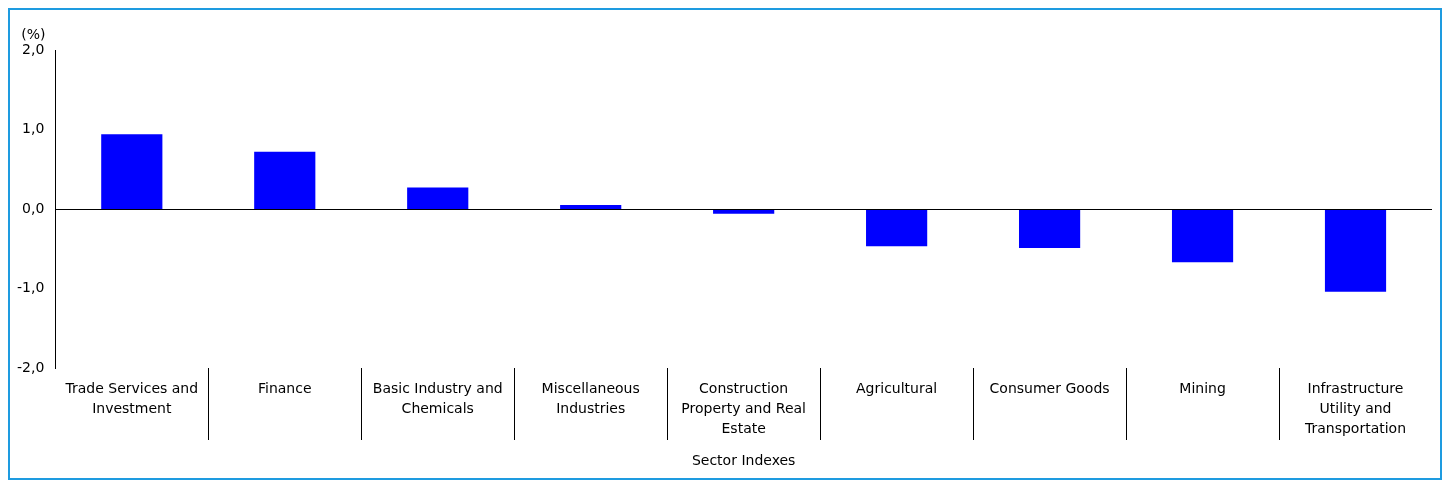 The image size is (1450, 488). I want to click on y-tick-label: -2,0, so click(30, 366).